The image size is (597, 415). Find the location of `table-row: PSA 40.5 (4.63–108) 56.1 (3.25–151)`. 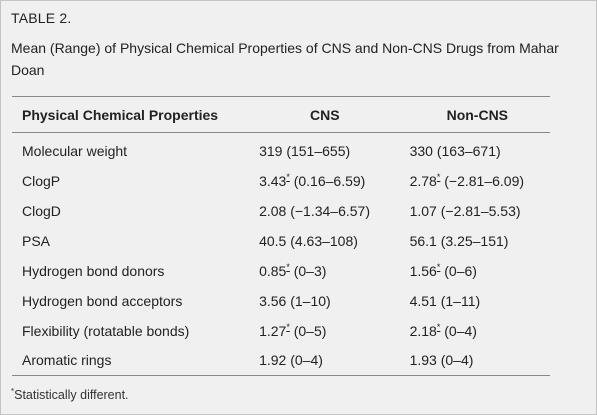

table-row: PSA 40.5 (4.63–108) 56.1 (3.25–151) is located at coordinates (281, 241).